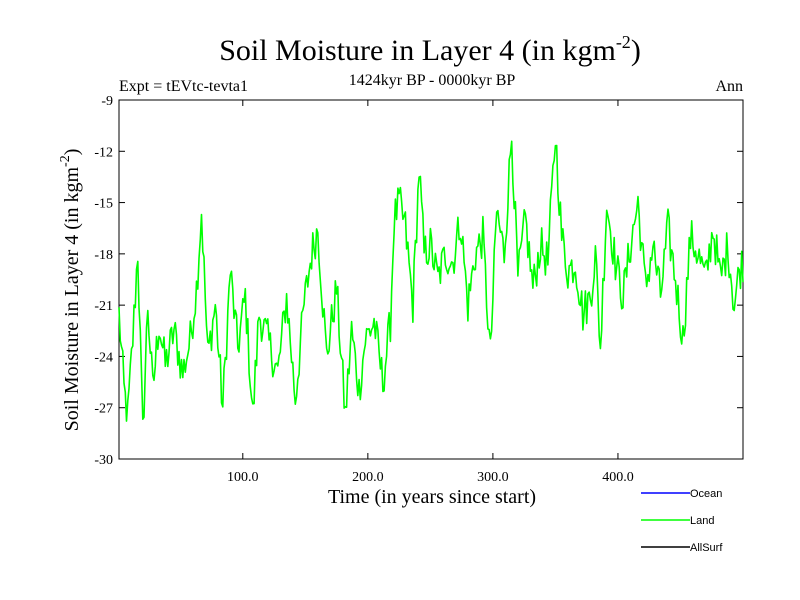  I want to click on legend-label-ocean: Ocean, so click(706, 494).